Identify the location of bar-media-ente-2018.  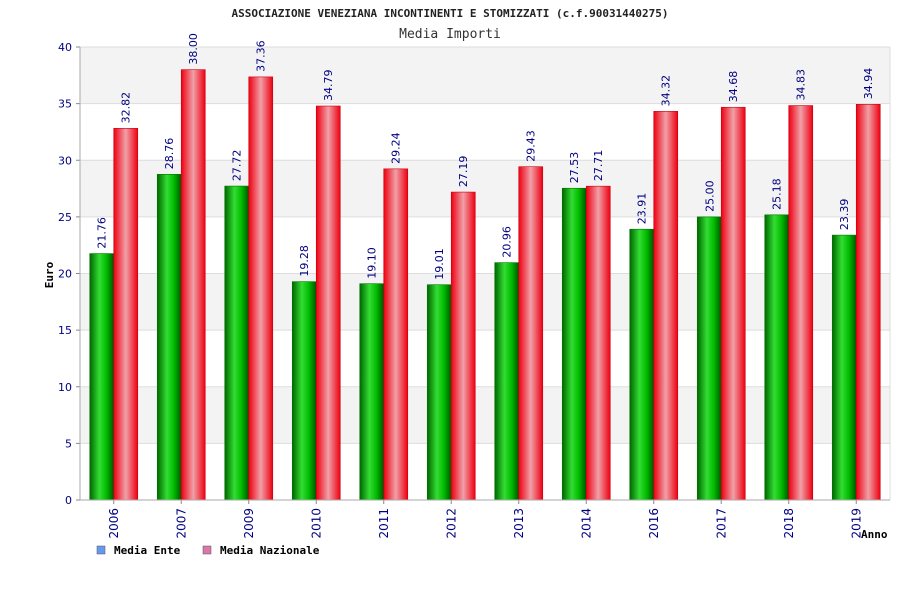
(777, 357).